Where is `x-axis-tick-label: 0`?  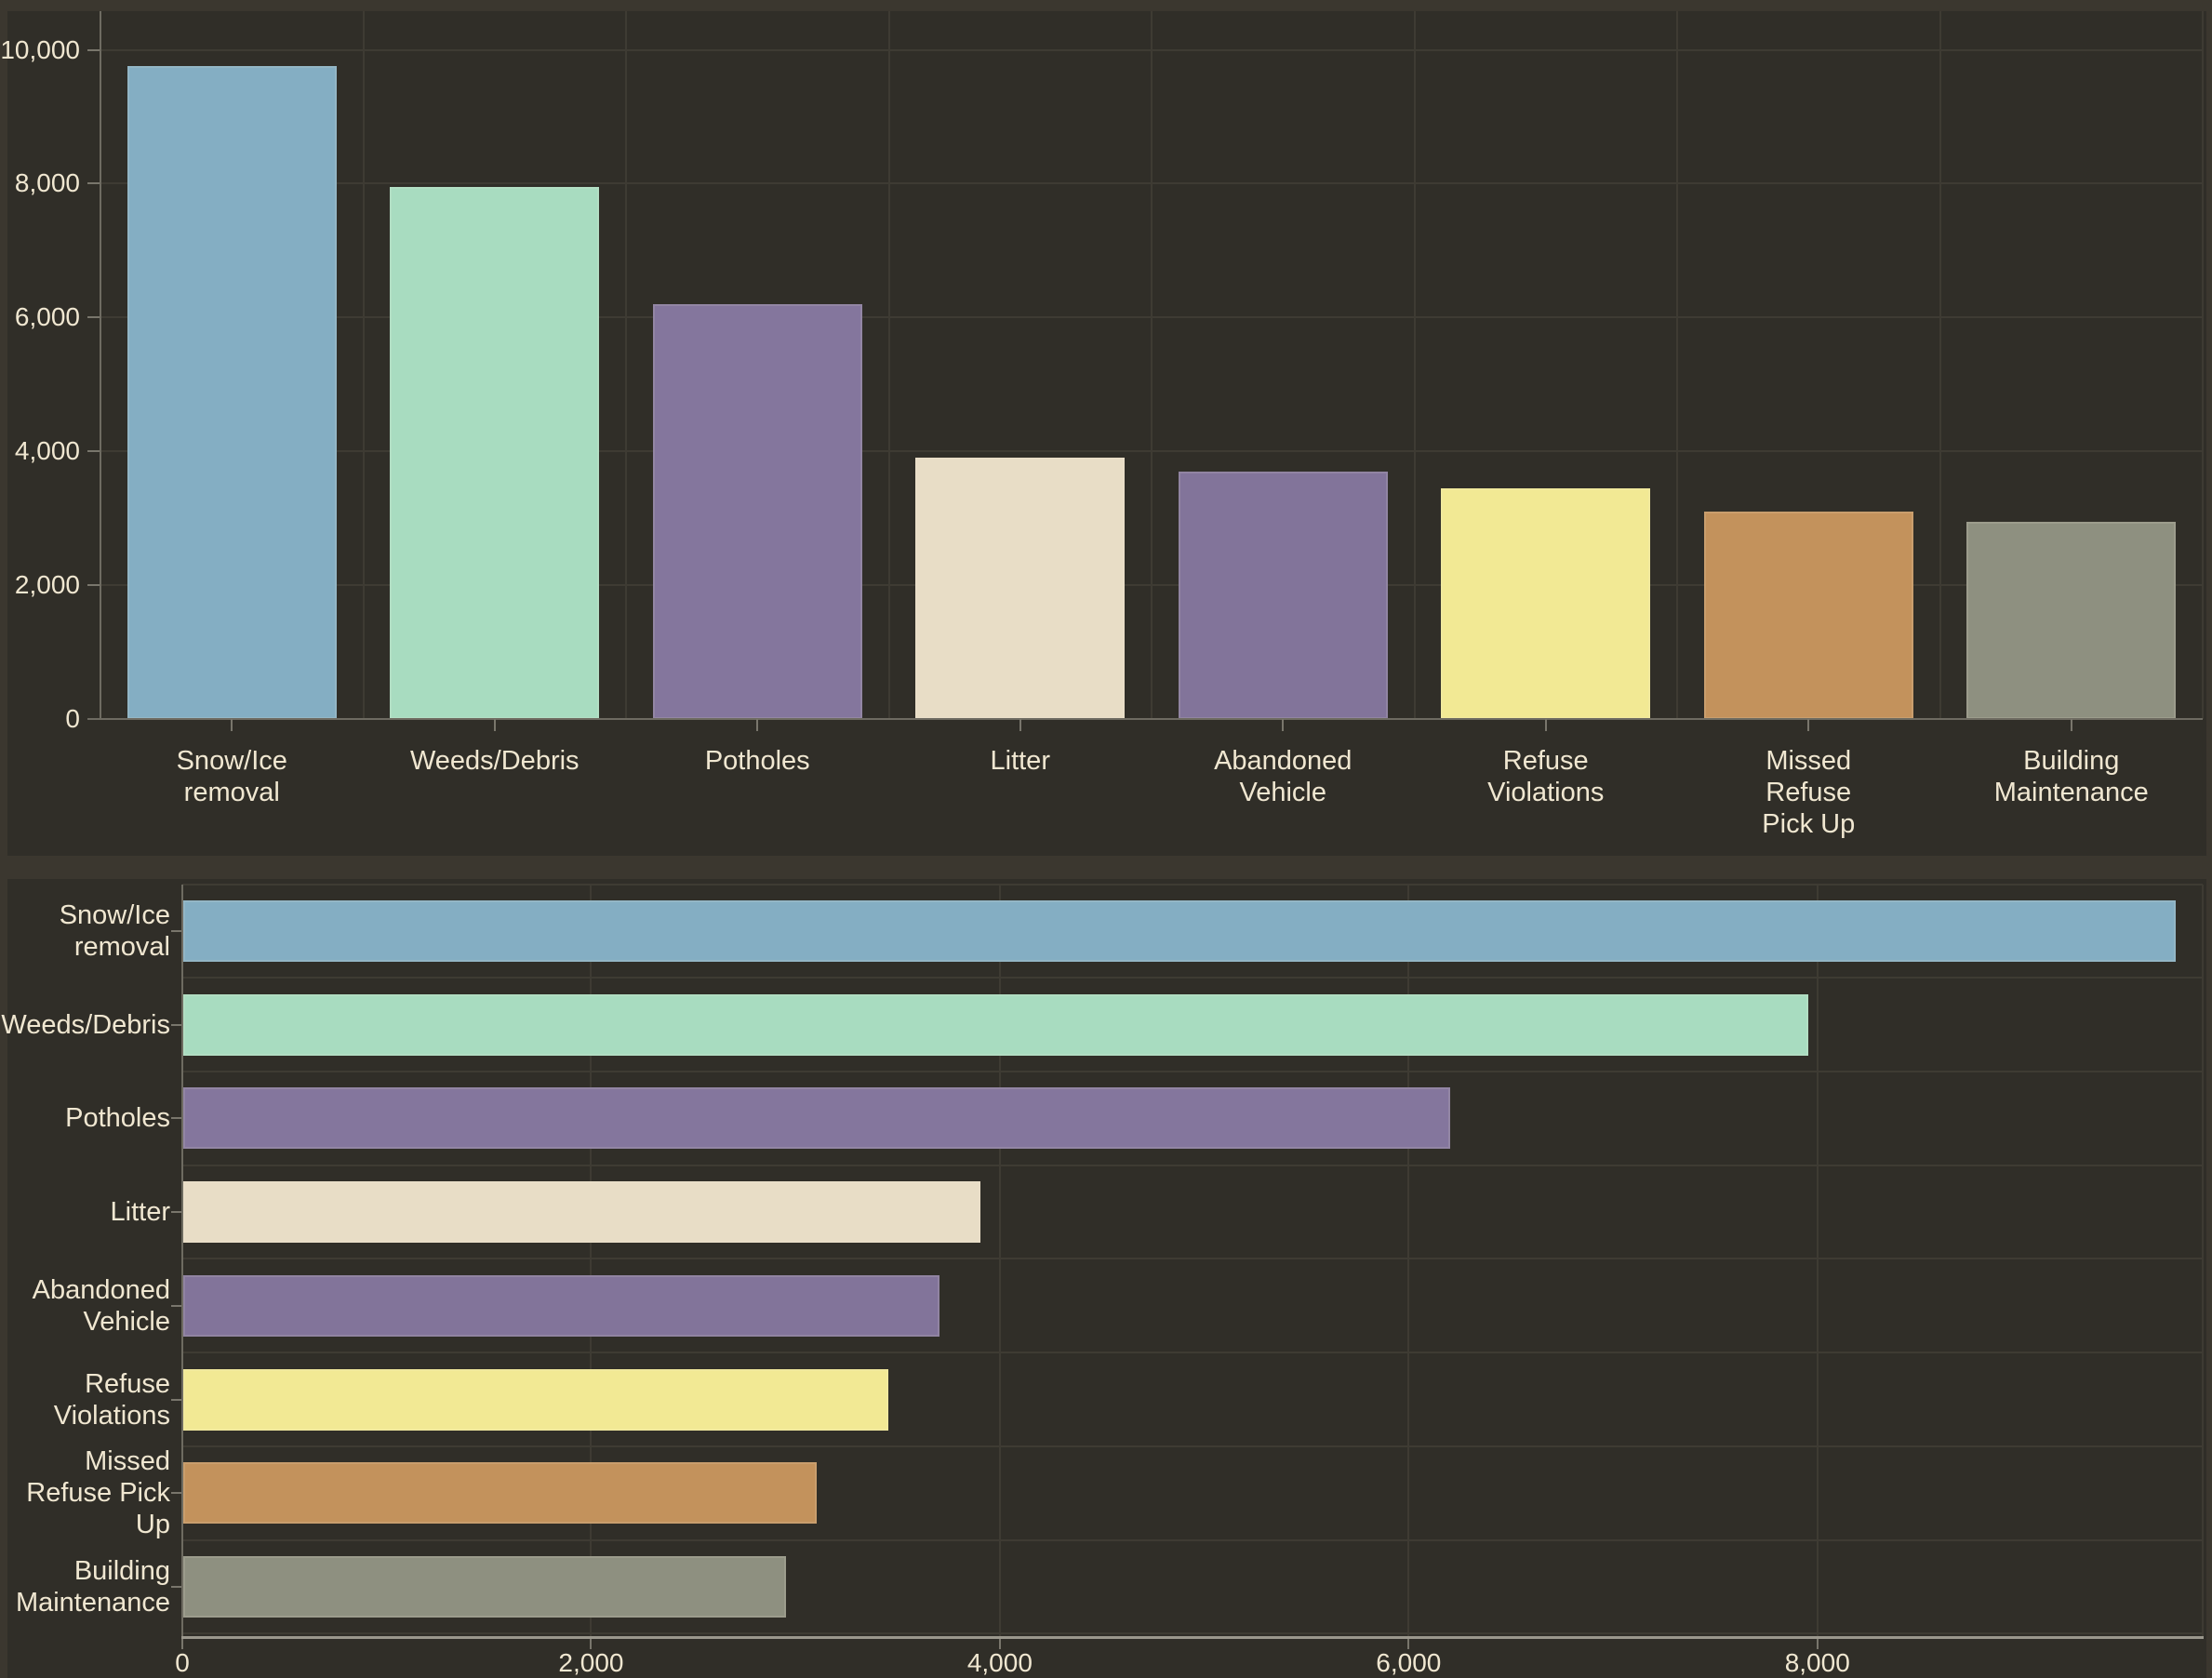
x-axis-tick-label: 0 is located at coordinates (182, 1662).